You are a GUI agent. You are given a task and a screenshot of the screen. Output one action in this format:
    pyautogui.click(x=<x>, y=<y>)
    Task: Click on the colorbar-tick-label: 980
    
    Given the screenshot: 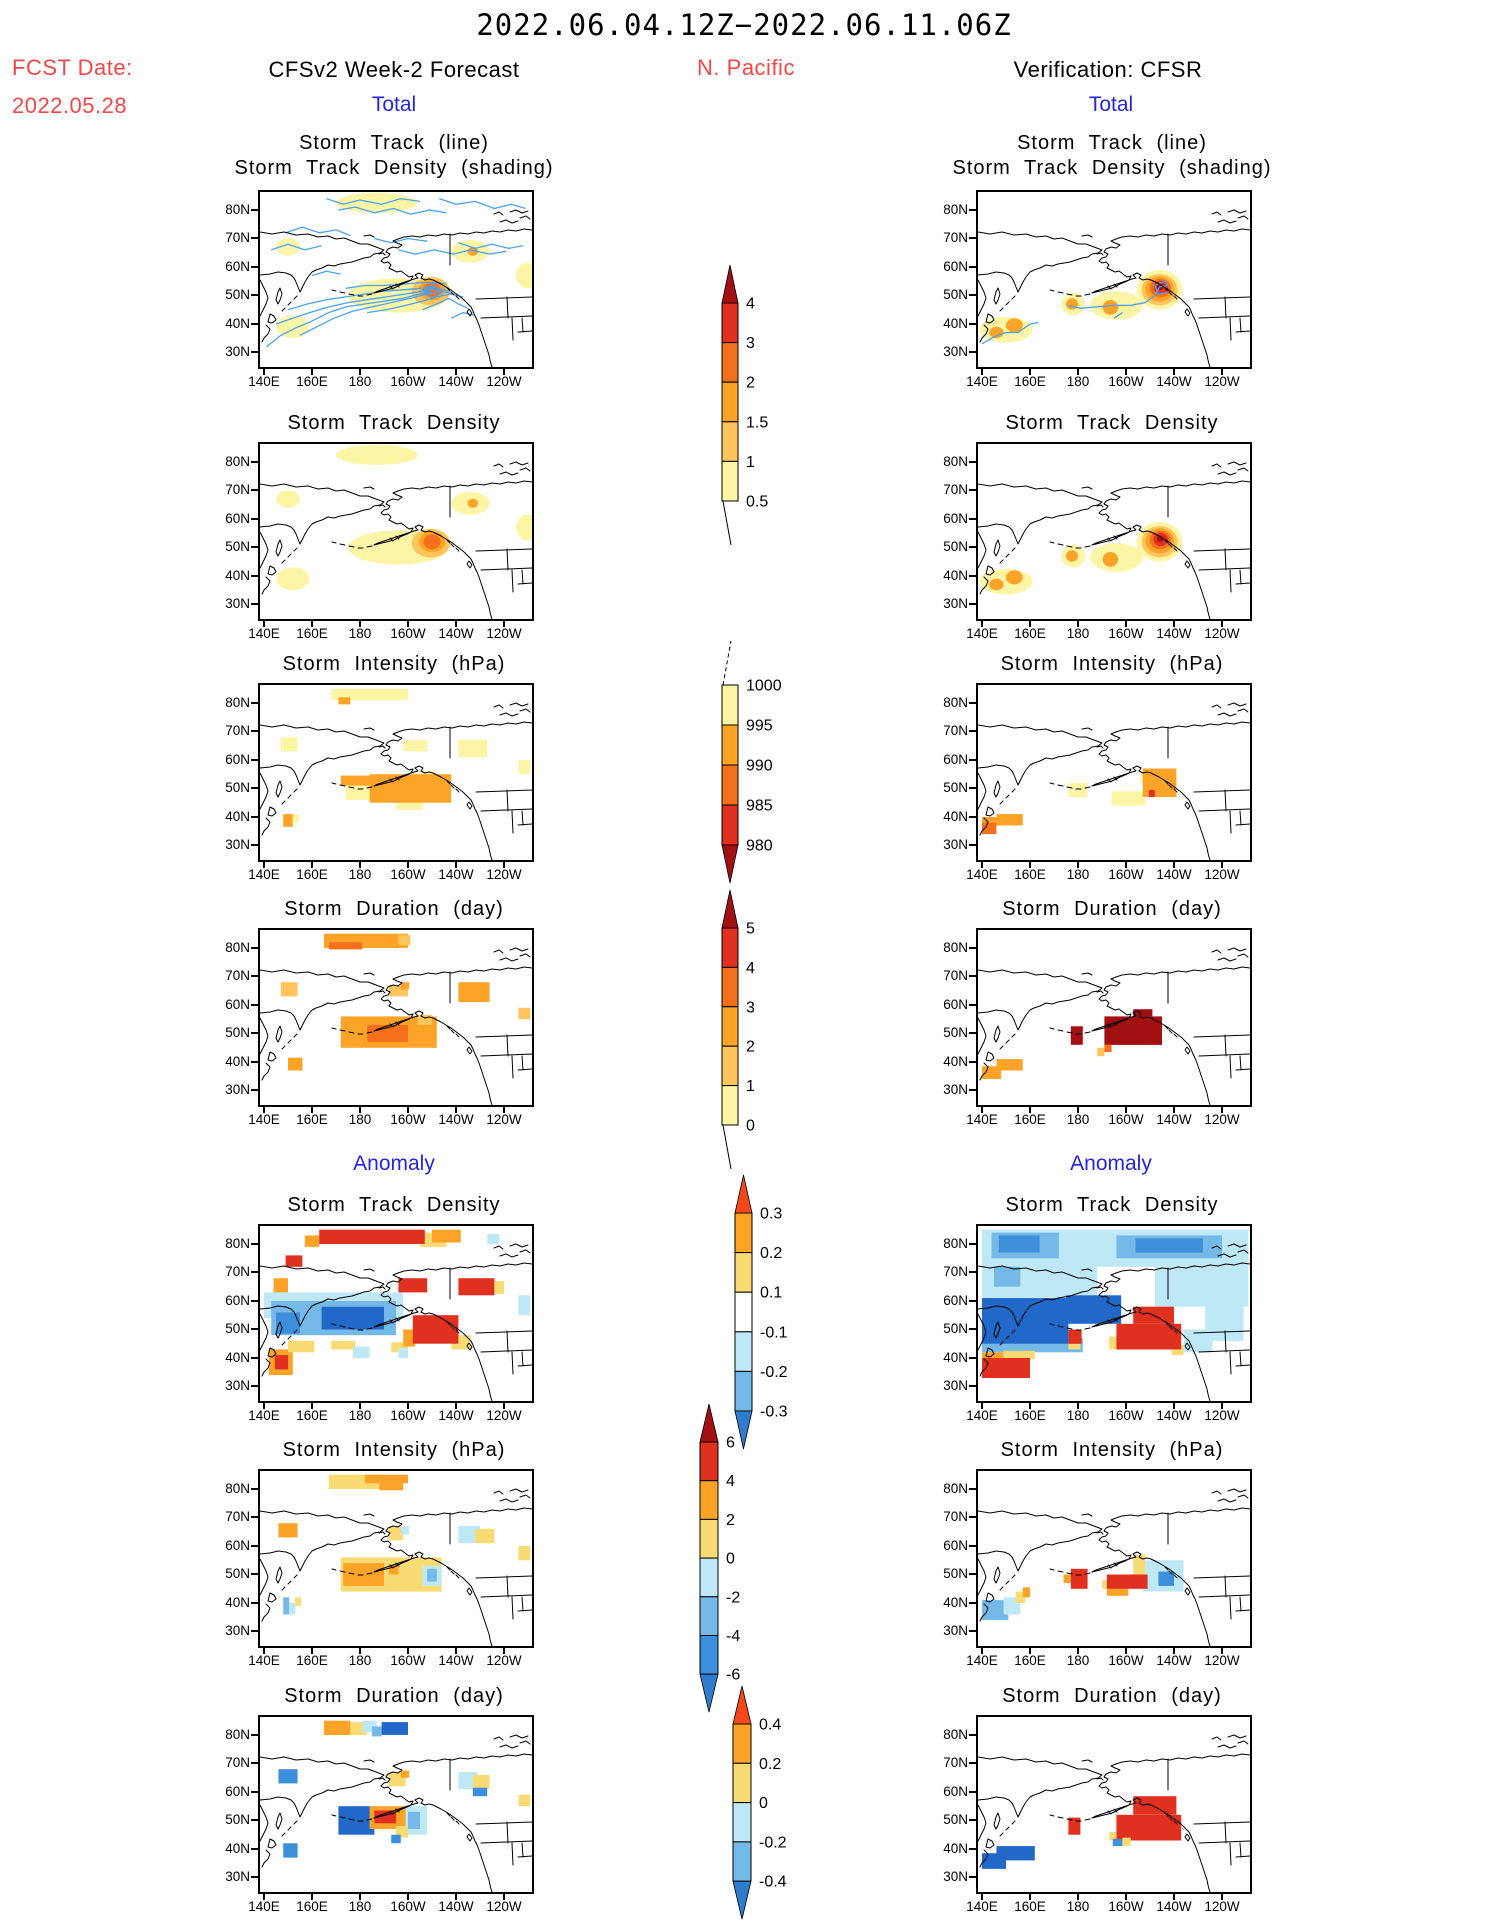 What is the action you would take?
    pyautogui.click(x=759, y=846)
    